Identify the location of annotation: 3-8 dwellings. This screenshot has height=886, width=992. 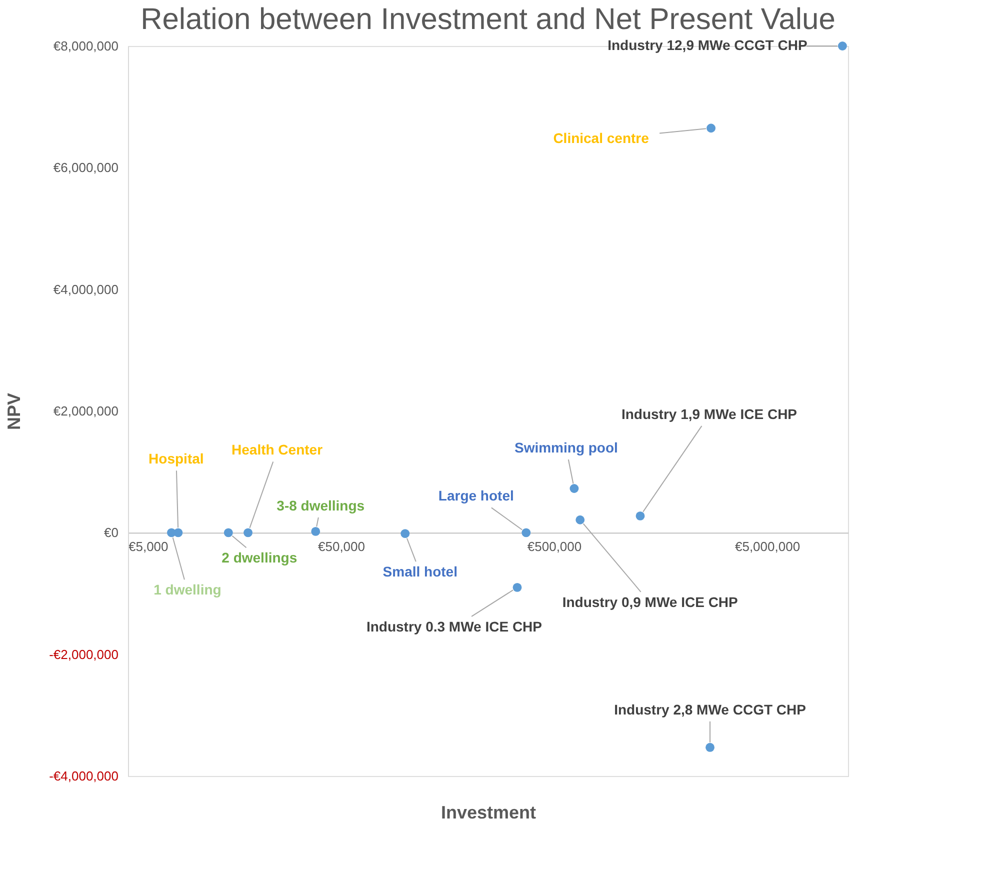
(320, 505).